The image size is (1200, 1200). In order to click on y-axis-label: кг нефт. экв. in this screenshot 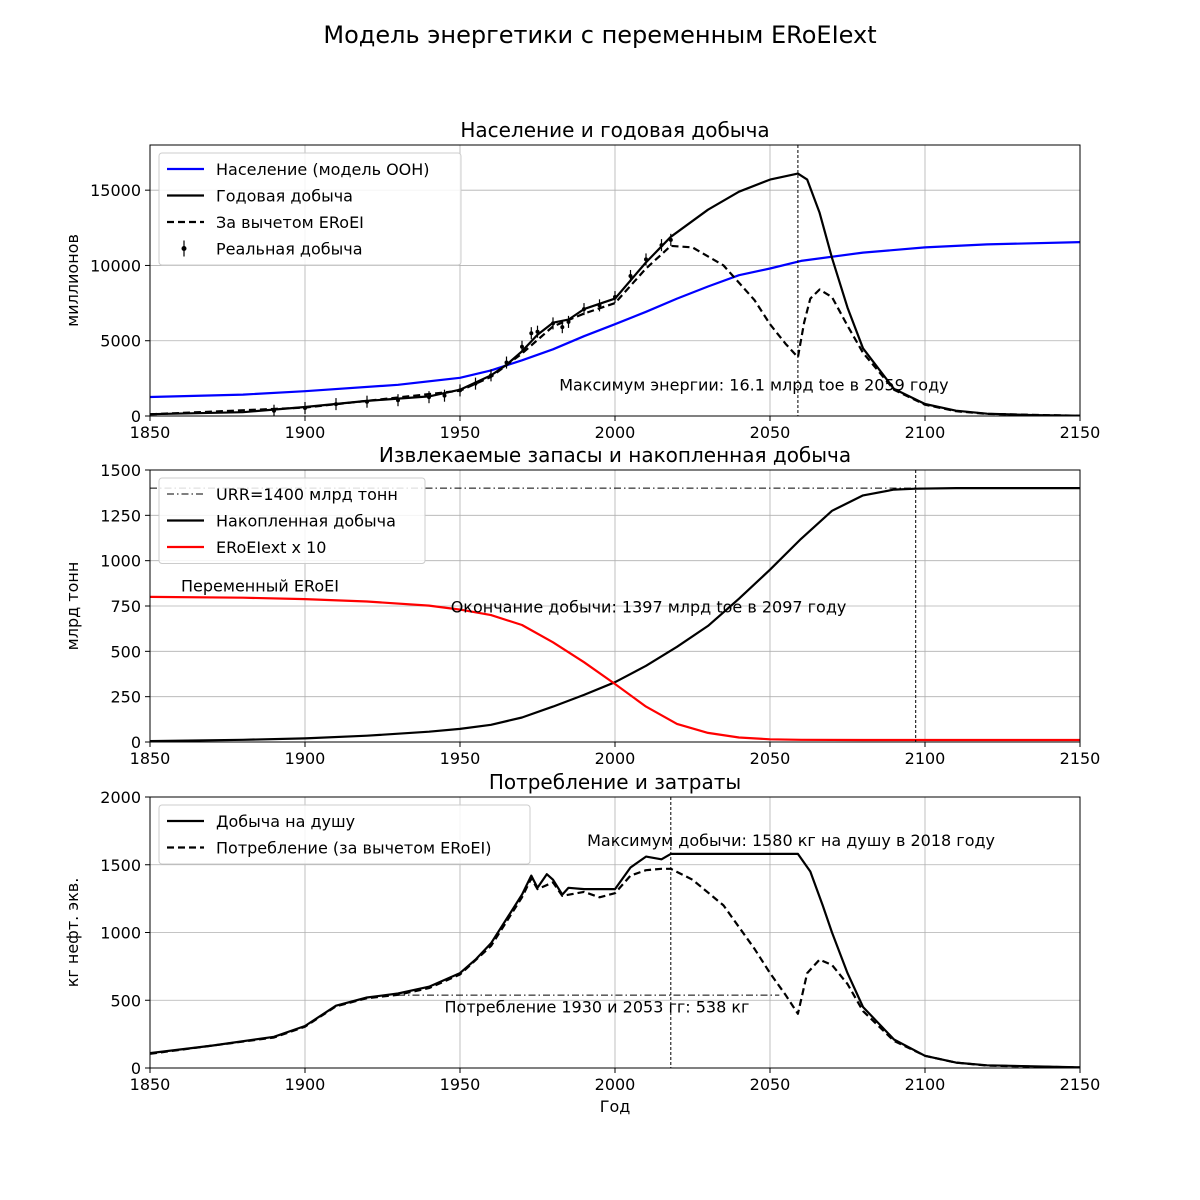, I will do `click(72, 933)`.